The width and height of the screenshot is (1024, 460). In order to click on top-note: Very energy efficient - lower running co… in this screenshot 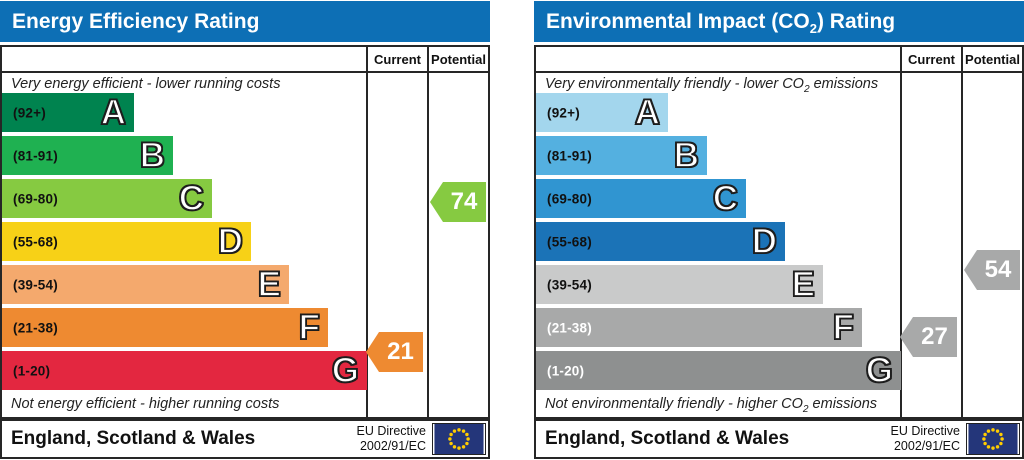, I will do `click(145, 85)`.